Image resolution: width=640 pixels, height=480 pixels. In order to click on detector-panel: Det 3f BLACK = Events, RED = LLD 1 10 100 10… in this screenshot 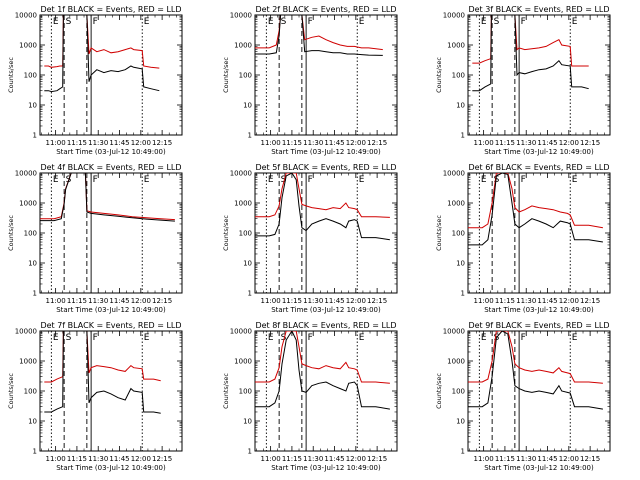, I will do `click(523, 80)`.